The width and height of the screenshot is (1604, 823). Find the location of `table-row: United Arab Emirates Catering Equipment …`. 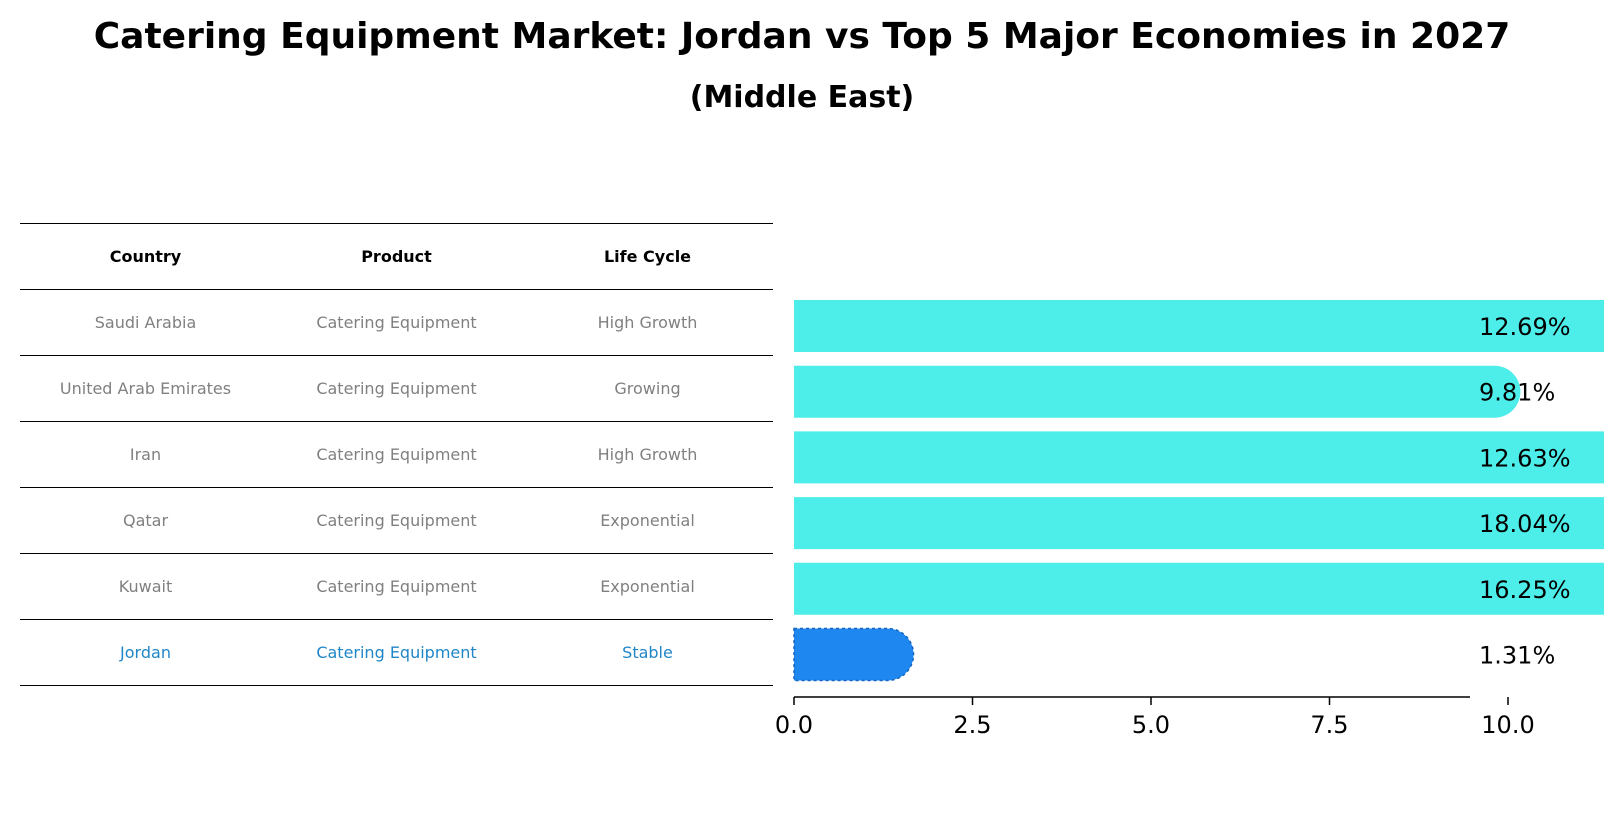

table-row: United Arab Emirates Catering Equipment … is located at coordinates (396, 388).